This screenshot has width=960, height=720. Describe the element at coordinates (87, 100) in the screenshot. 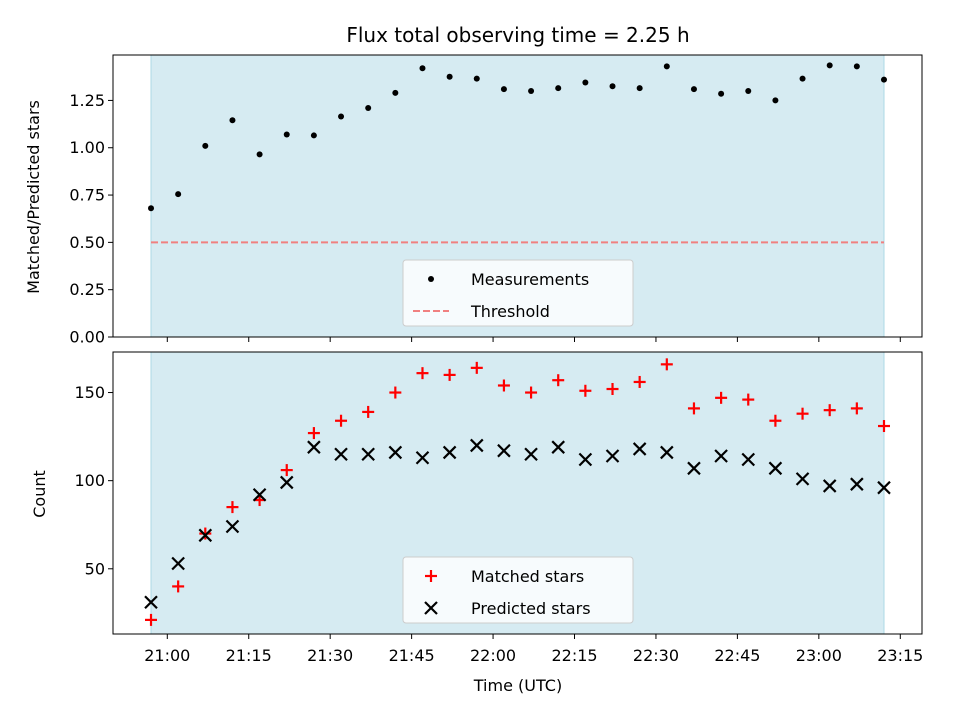

I see `y-tick-label-0-5: 1.25` at that location.